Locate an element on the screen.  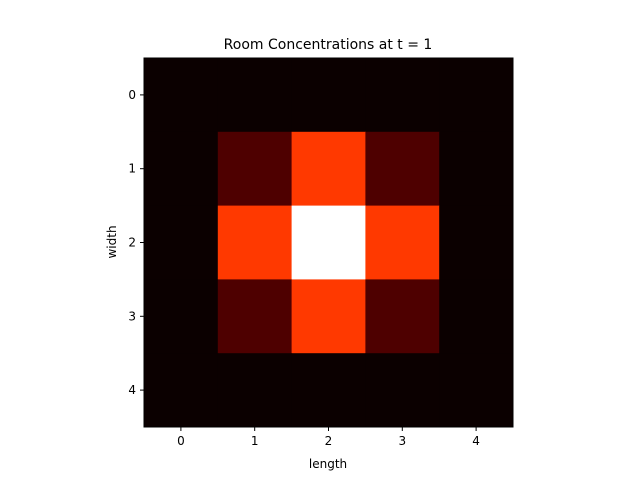
y-axis-label: width is located at coordinates (112, 241).